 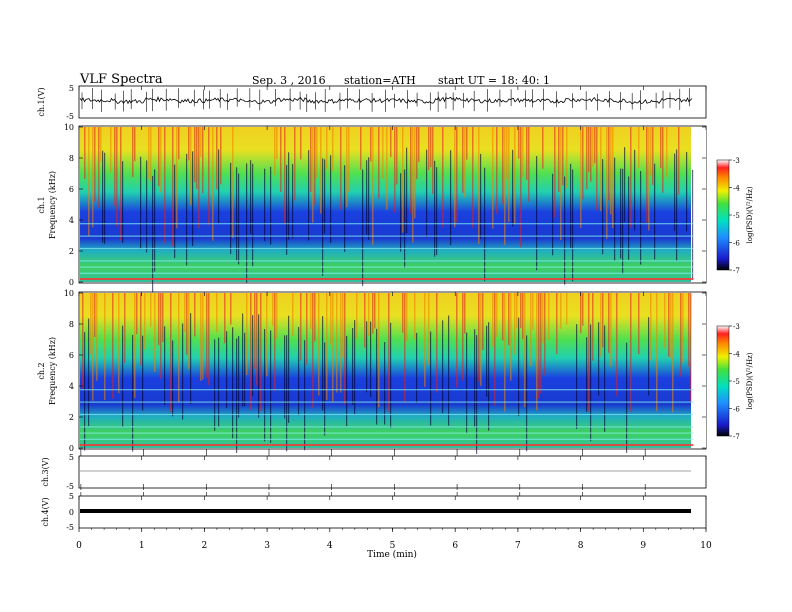 I want to click on spectrogram-ytick-label: 8, so click(x=71, y=324).